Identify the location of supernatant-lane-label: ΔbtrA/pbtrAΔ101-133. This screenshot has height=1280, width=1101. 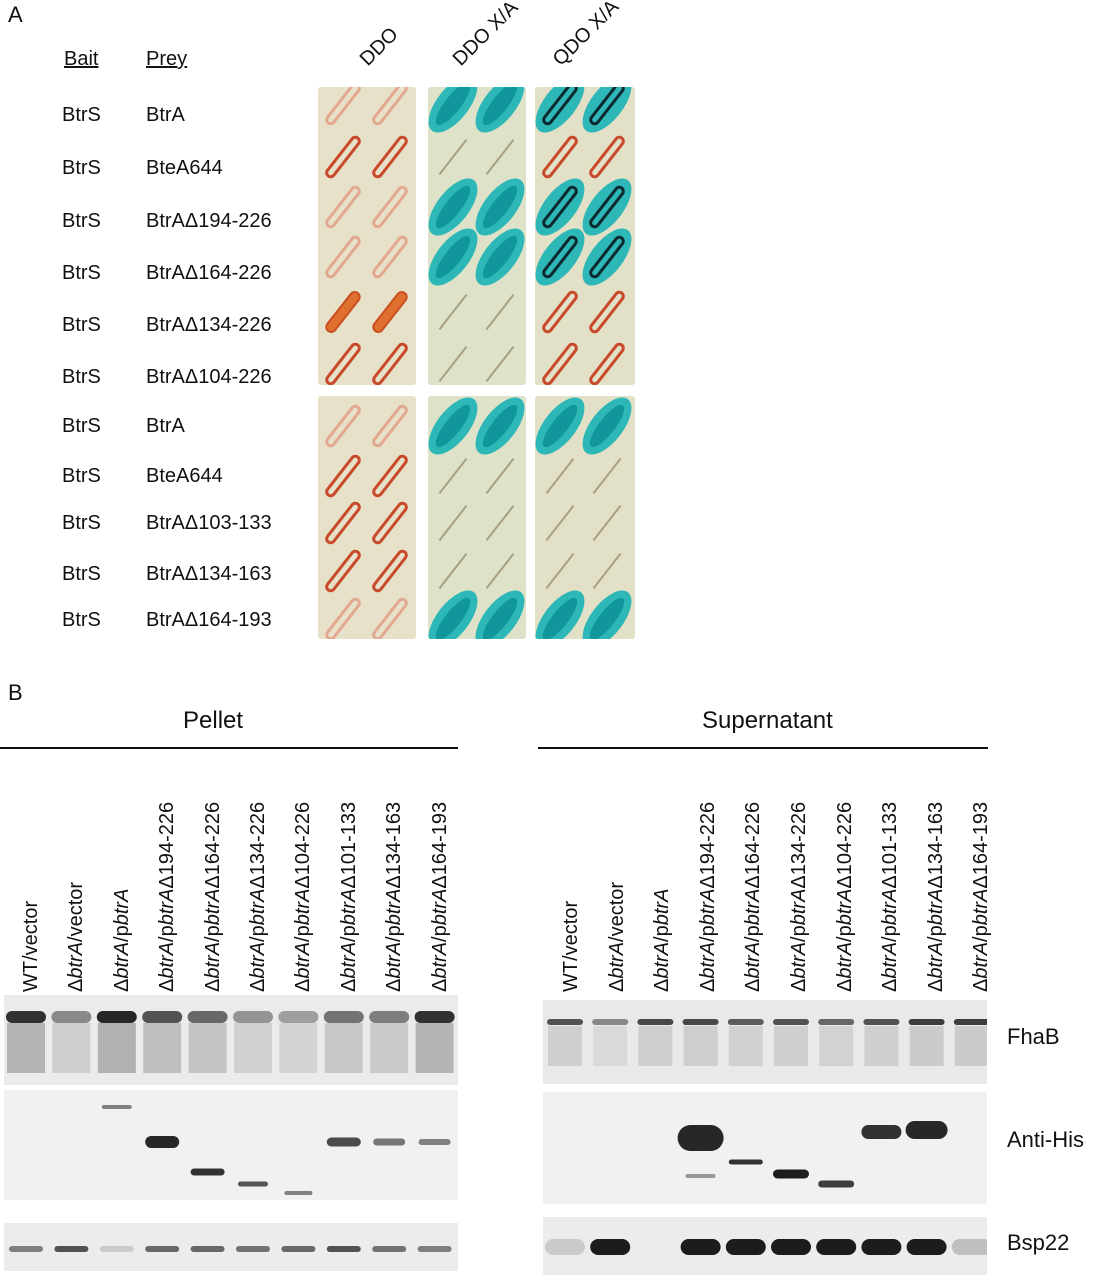
(890, 897).